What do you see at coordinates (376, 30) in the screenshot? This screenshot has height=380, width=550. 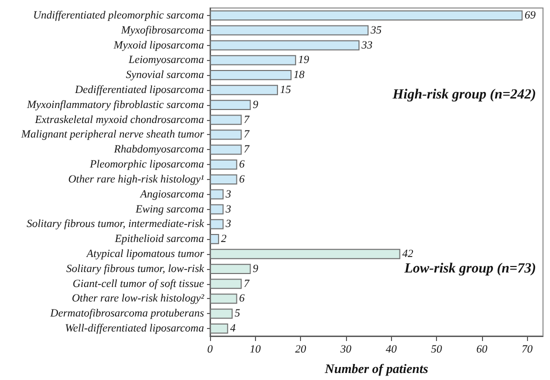 I see `data-label: 35` at bounding box center [376, 30].